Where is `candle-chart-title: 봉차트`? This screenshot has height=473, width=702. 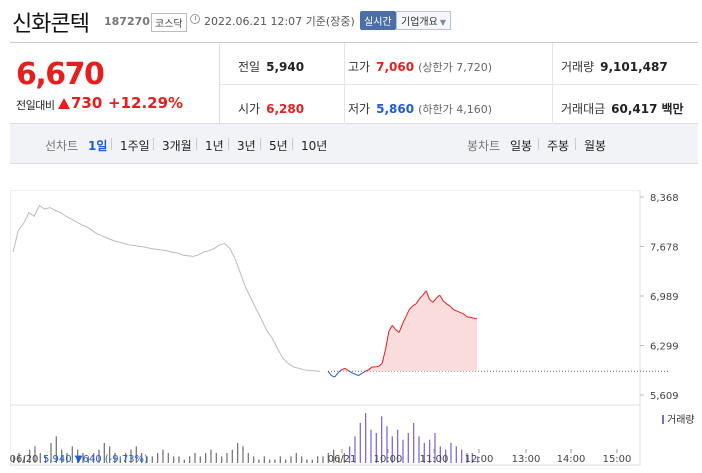 candle-chart-title: 봉차트 is located at coordinates (484, 146).